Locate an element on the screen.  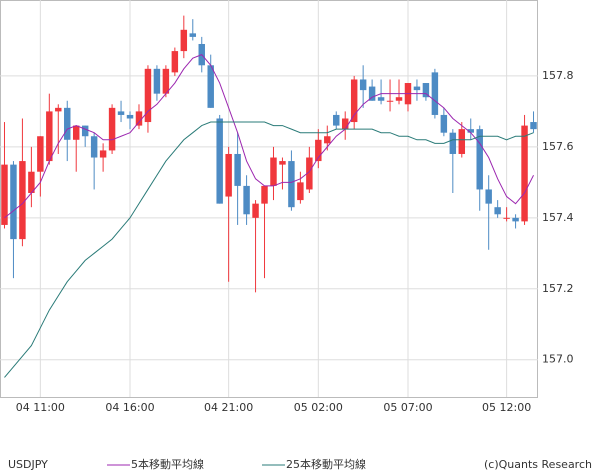
y-tick-label: 157.6 is located at coordinates (558, 146).